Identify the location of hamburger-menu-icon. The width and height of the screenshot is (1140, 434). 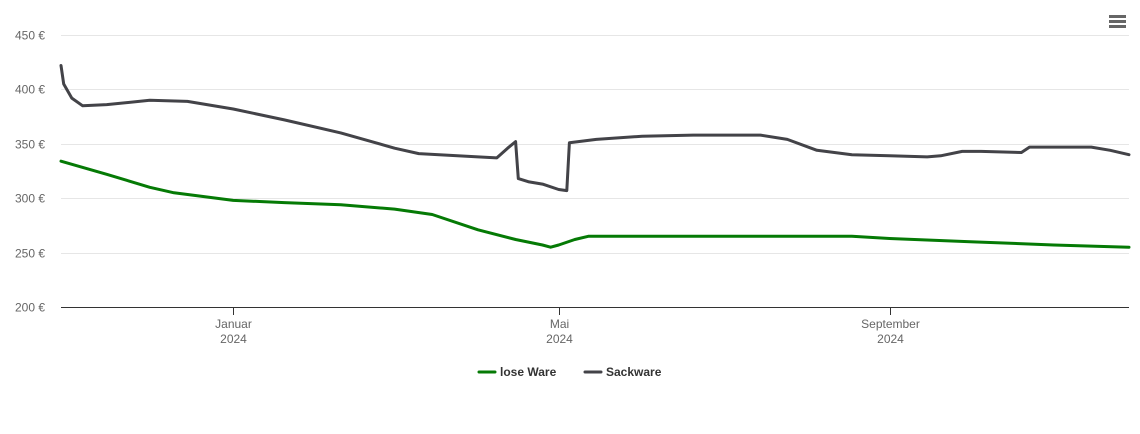
(1118, 23).